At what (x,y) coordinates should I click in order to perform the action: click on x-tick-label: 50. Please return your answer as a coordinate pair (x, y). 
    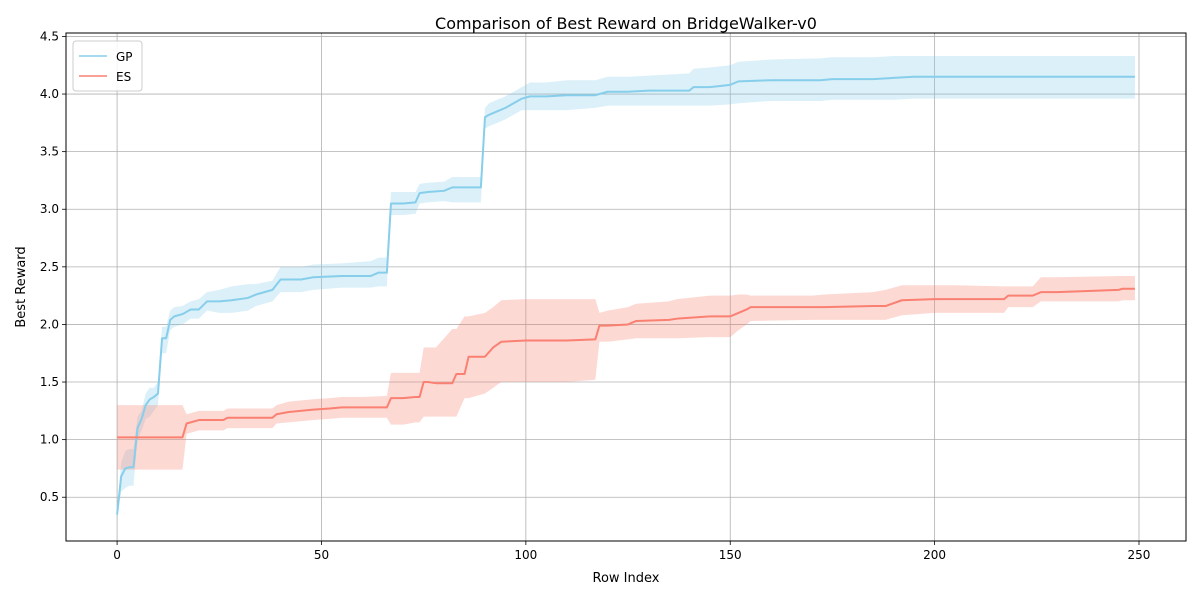
    Looking at the image, I should click on (321, 555).